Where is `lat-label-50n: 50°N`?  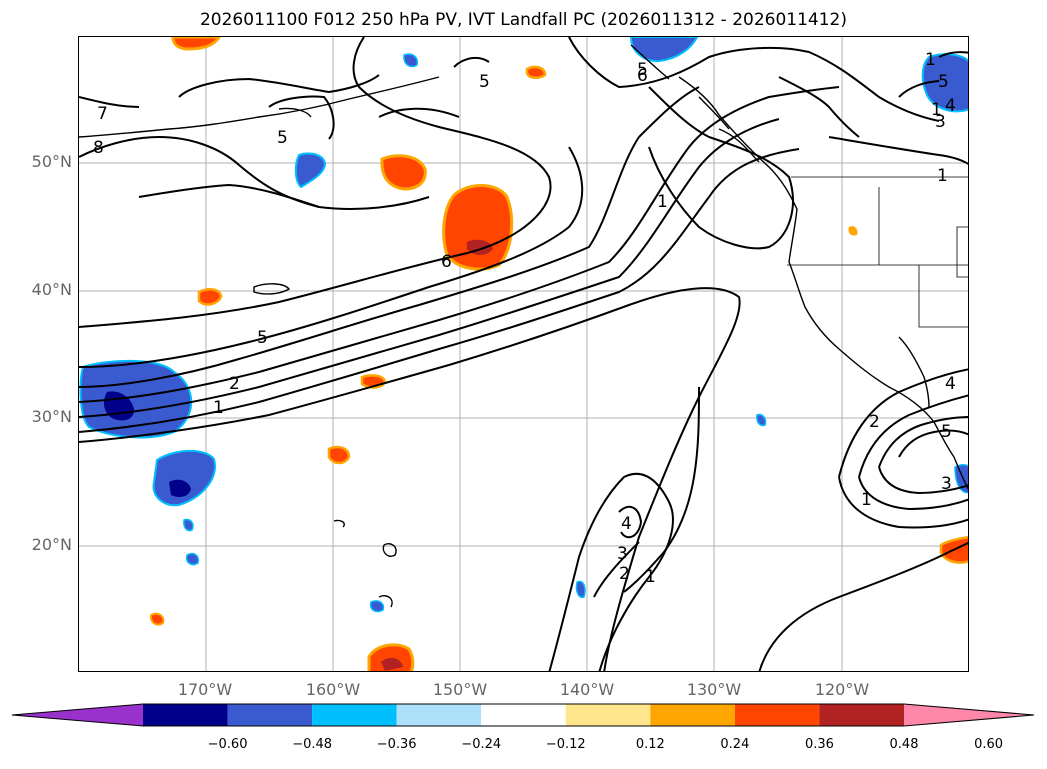 lat-label-50n: 50°N is located at coordinates (51, 161).